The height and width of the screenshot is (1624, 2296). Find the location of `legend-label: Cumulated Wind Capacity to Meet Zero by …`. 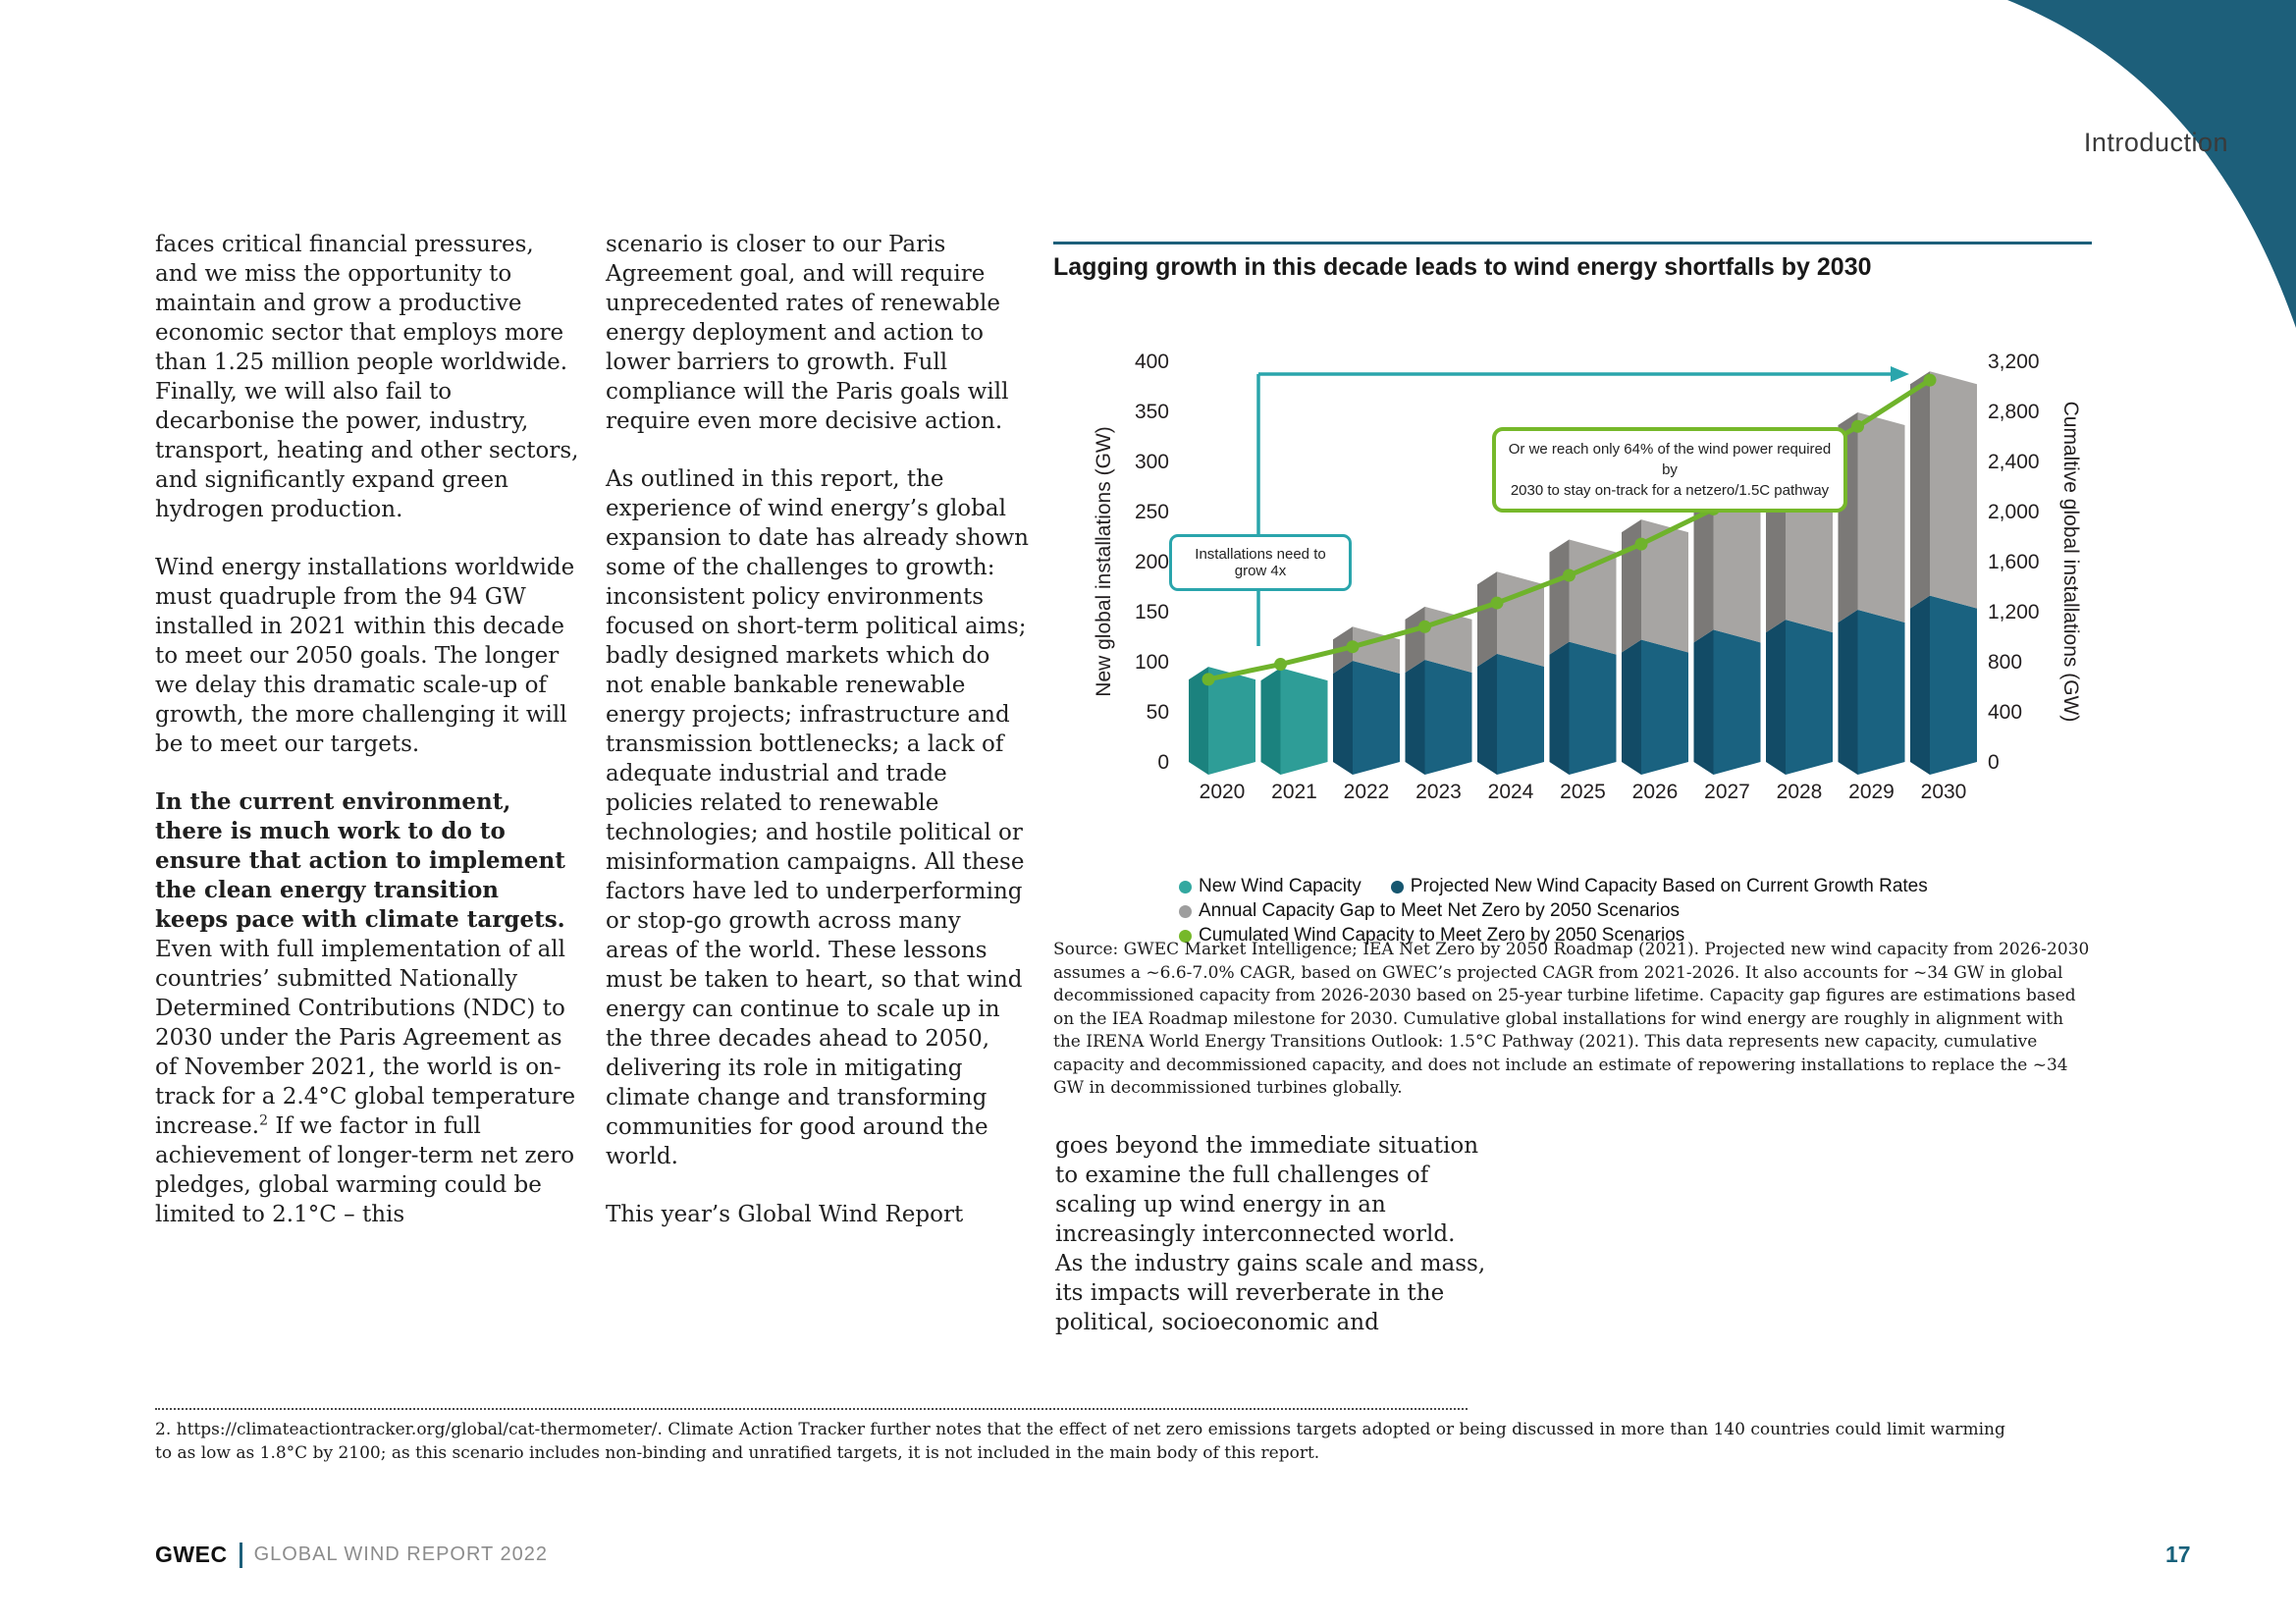

legend-label: Cumulated Wind Capacity to Meet Zero by … is located at coordinates (1442, 935).